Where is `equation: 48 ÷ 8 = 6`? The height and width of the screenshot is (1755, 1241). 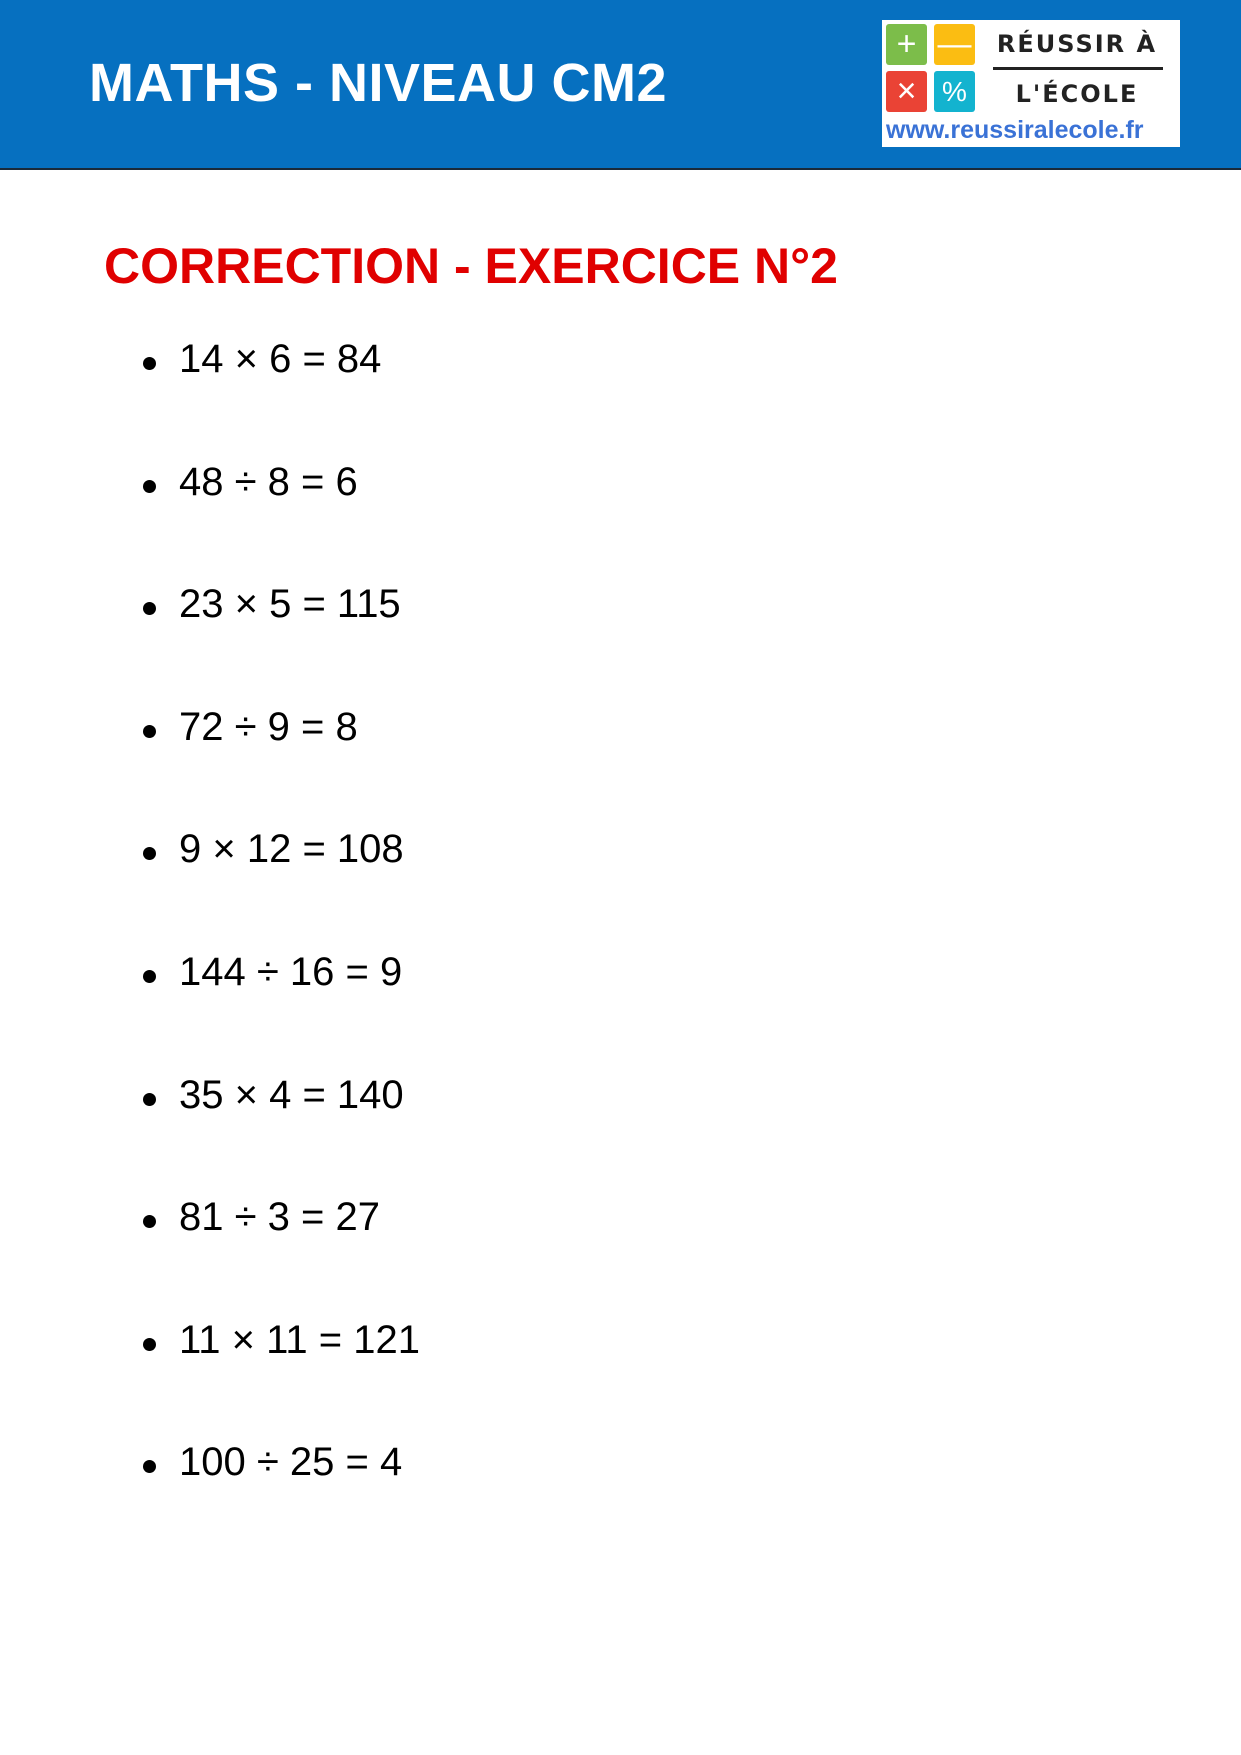 equation: 48 ÷ 8 = 6 is located at coordinates (268, 481).